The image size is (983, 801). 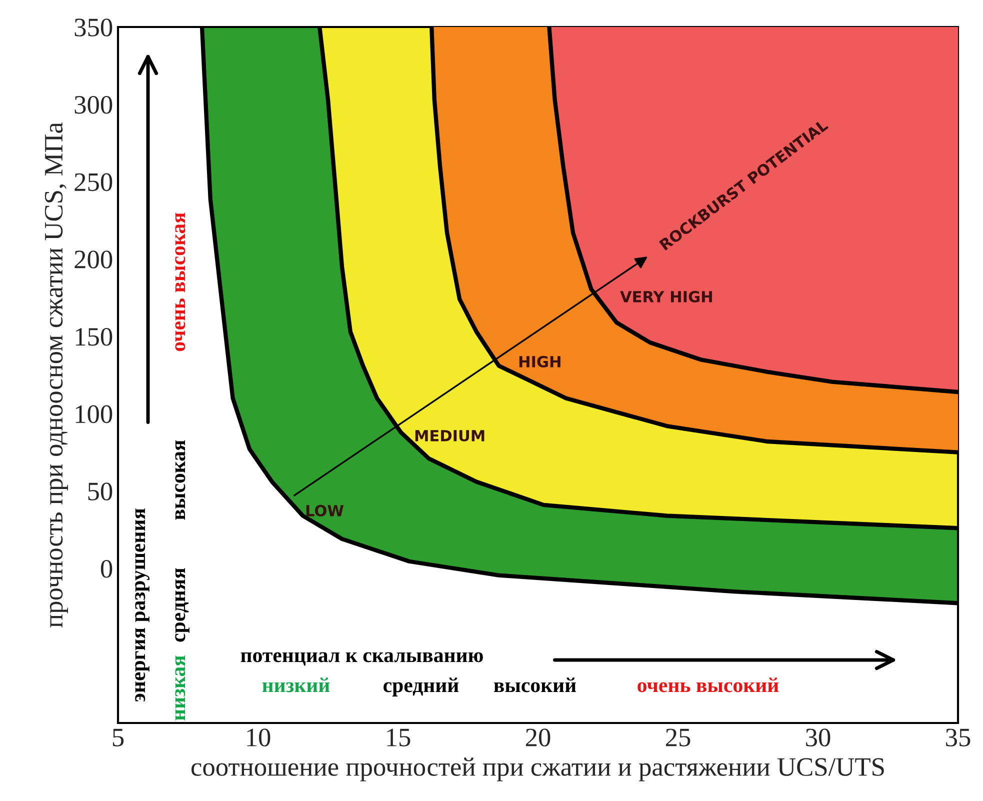 I want to click on annotation: очень высокая, so click(x=180, y=282).